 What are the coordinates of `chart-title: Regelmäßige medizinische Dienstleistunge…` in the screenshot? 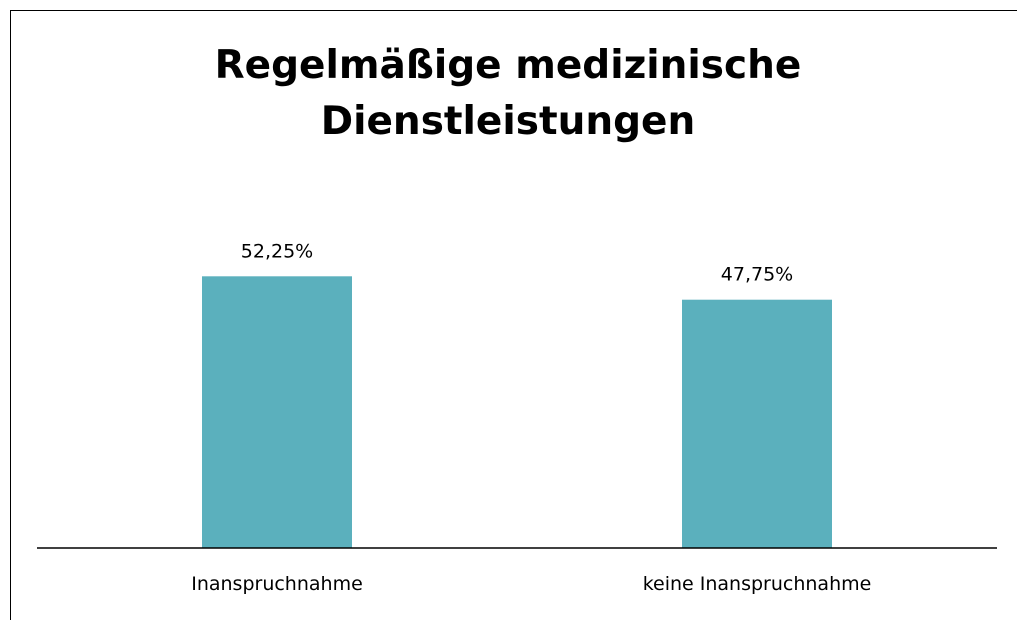 It's located at (508, 93).